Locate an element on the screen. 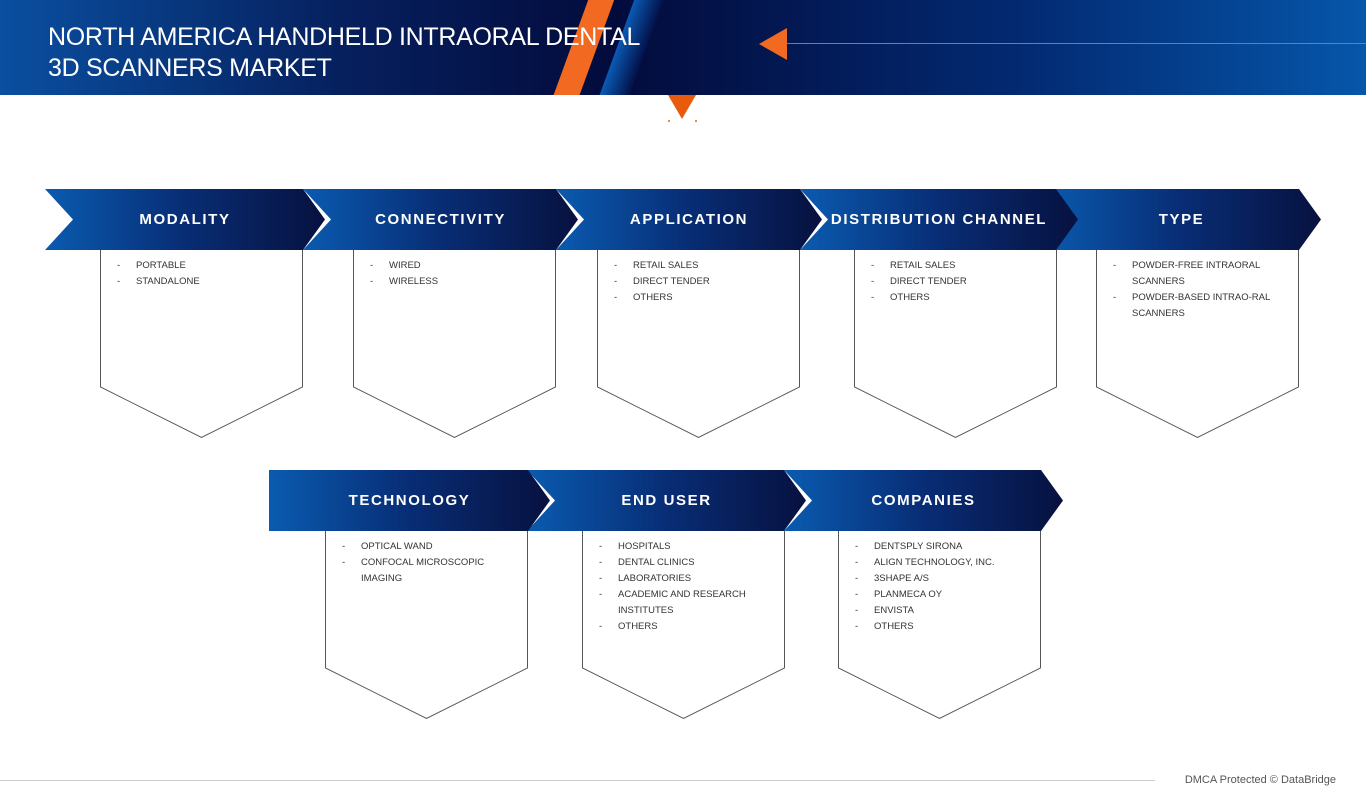  segment-box-application: - RETAIL SALES - DIRECT TENDER - OTHERS is located at coordinates (698, 344).